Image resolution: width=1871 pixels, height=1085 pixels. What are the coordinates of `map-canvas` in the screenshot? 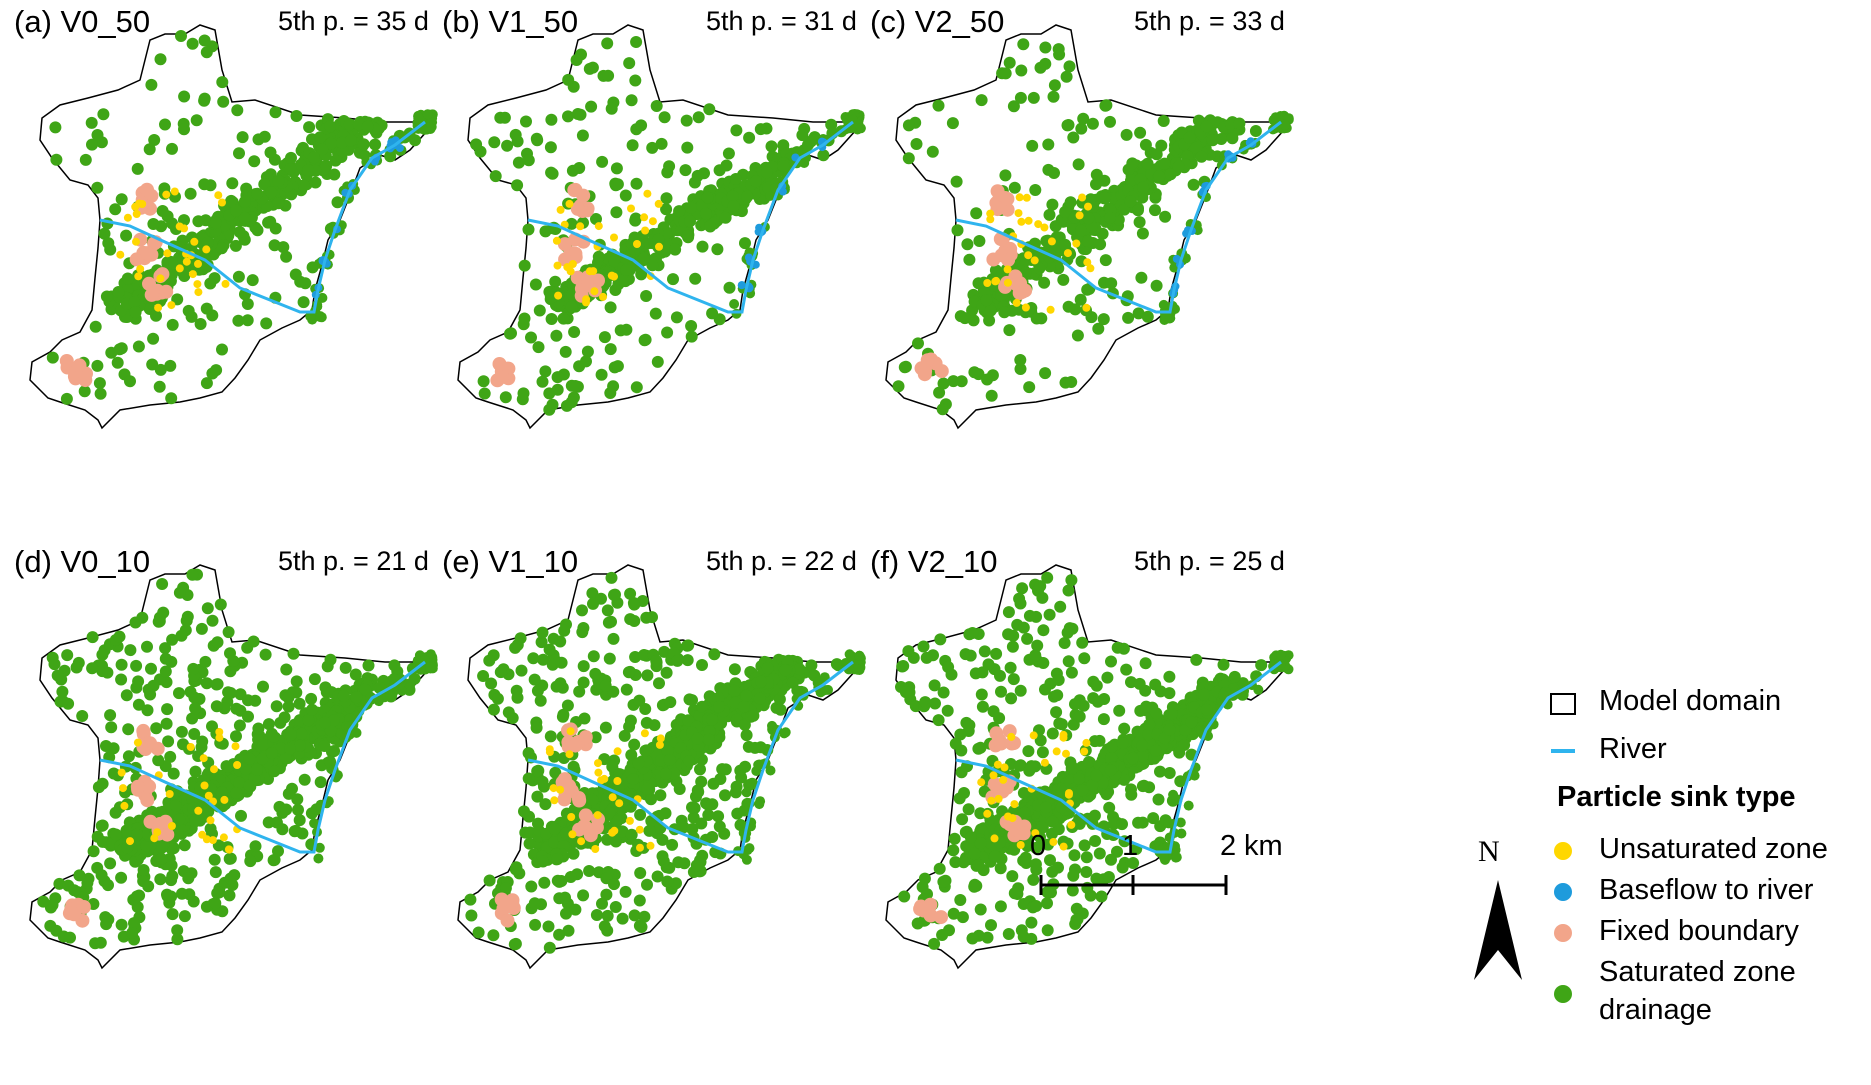 It's located at (233, 227).